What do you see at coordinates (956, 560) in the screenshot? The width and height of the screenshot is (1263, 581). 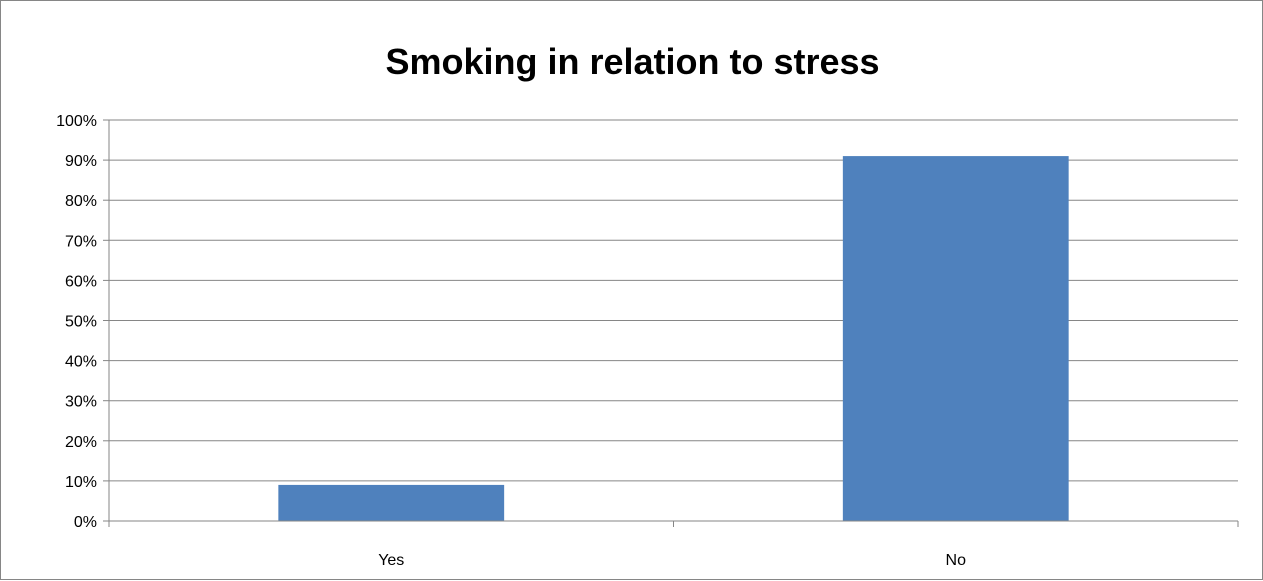 I see `x-tick-label: No` at bounding box center [956, 560].